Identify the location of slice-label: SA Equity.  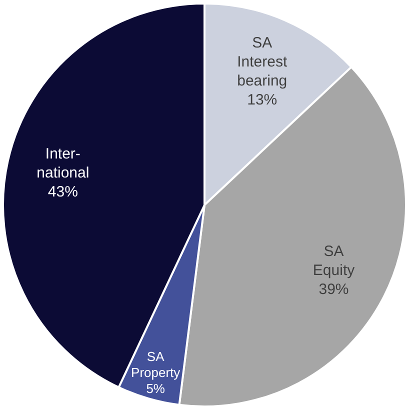
(334, 261).